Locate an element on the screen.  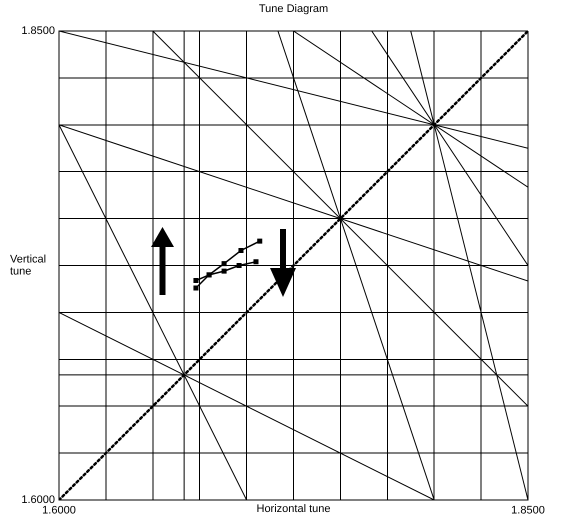
x-axis-title: Horizontal tune is located at coordinates (293, 509).